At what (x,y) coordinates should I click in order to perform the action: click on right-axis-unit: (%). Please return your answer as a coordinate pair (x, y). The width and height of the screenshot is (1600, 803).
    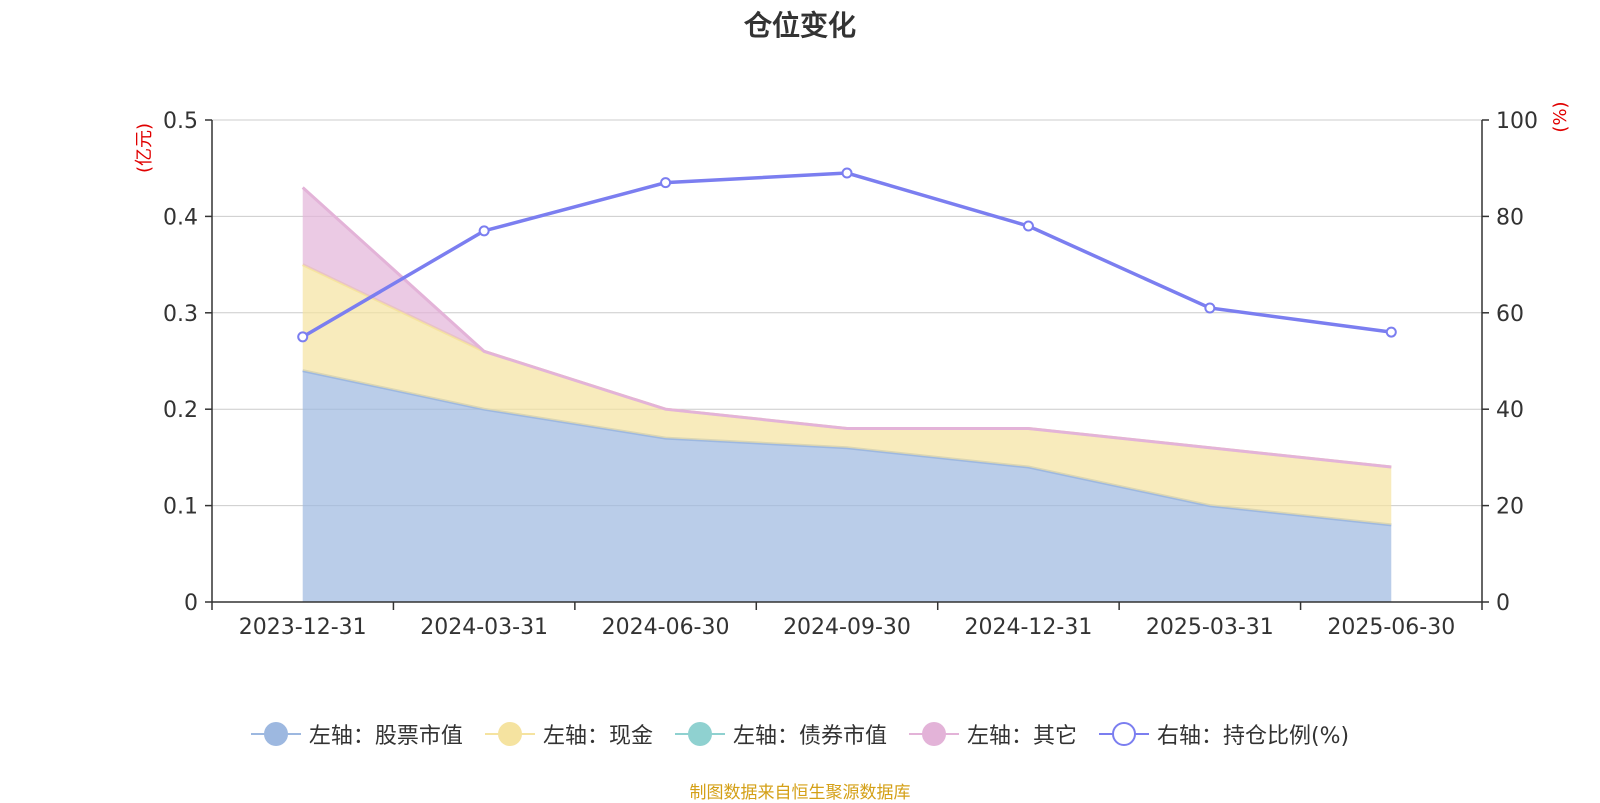
    Looking at the image, I should click on (1560, 116).